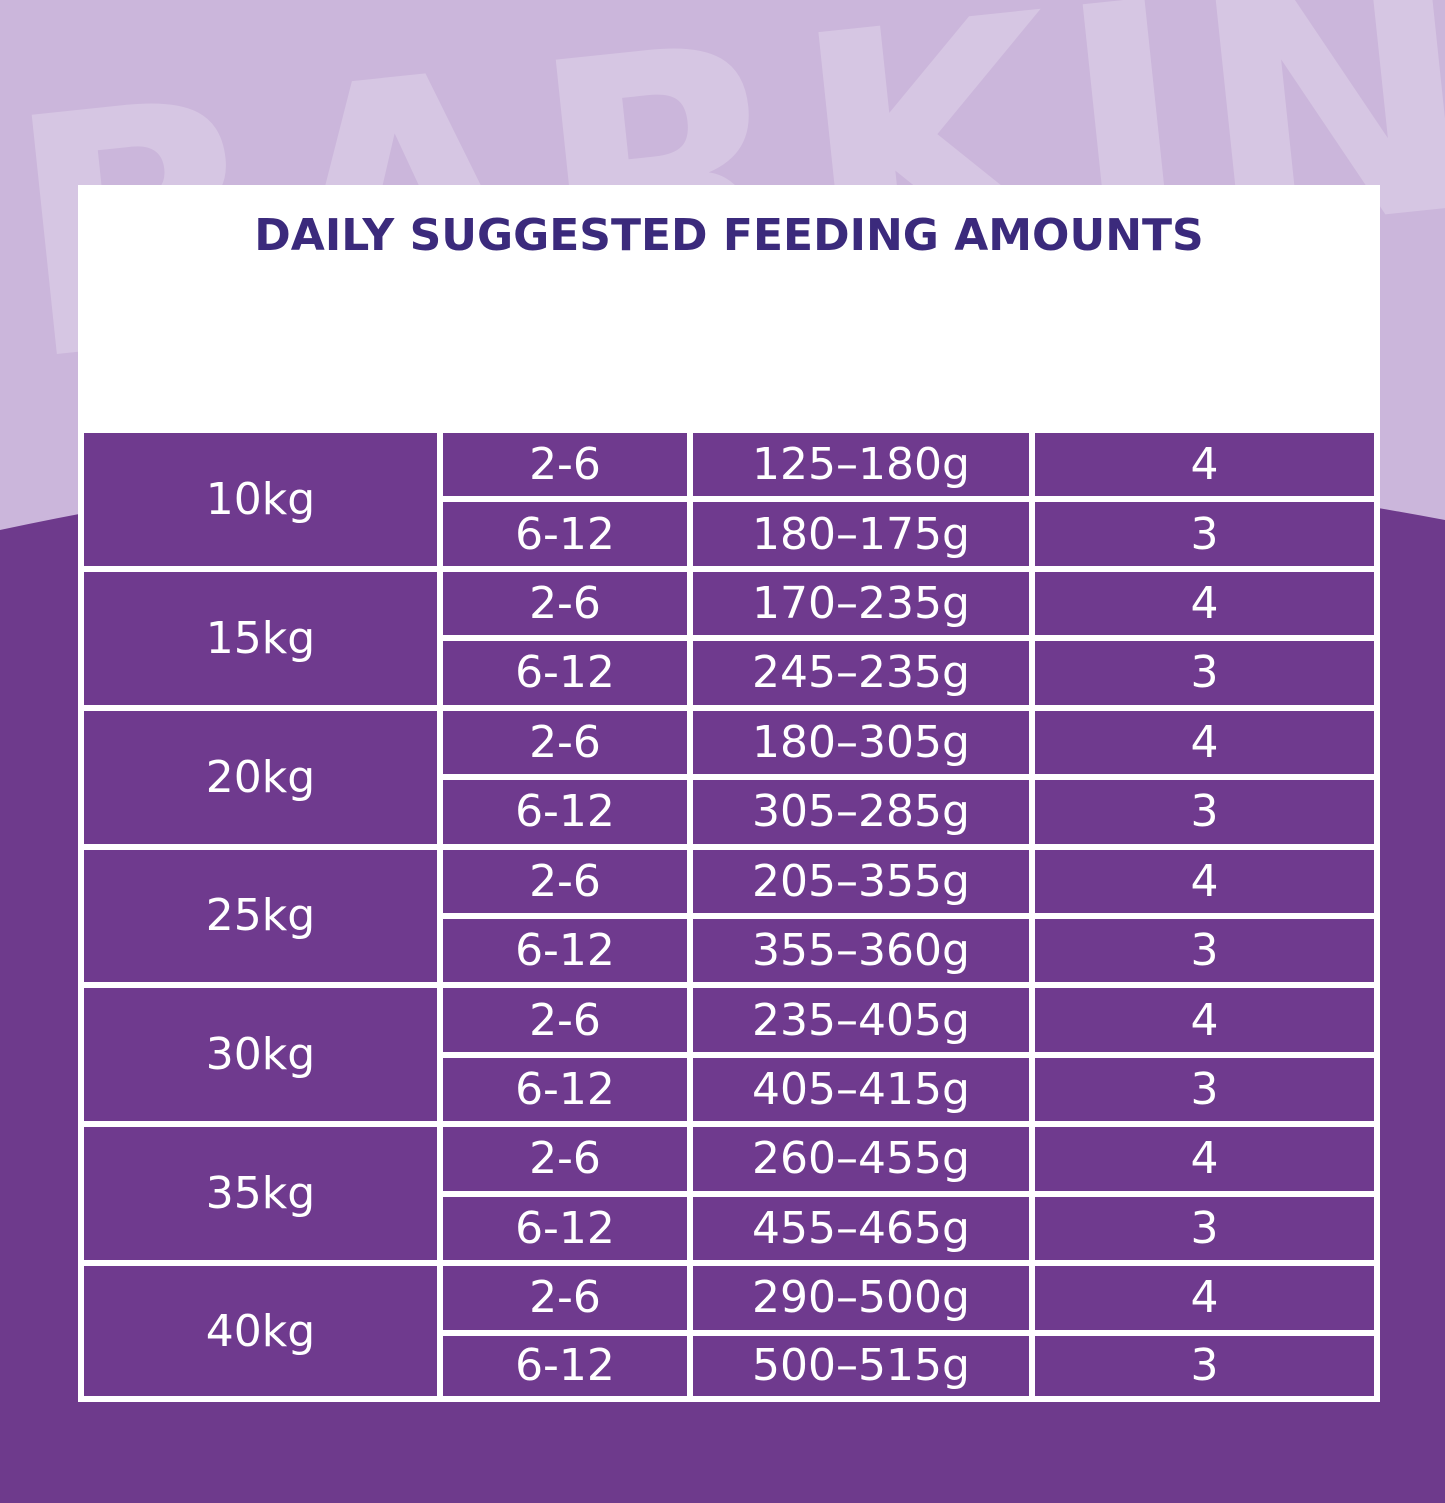 This screenshot has height=1503, width=1445. I want to click on grams-cell: 125–180g, so click(861, 465).